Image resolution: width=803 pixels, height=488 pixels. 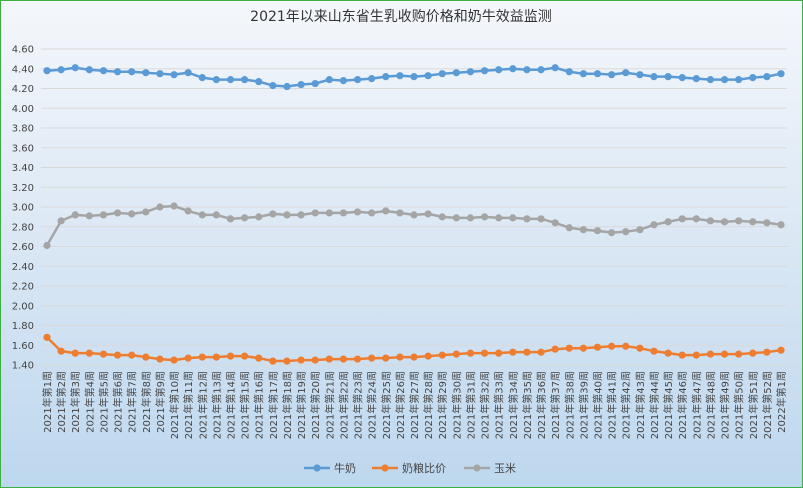 I want to click on x-tick-label: 2021年第4周, so click(x=89, y=402).